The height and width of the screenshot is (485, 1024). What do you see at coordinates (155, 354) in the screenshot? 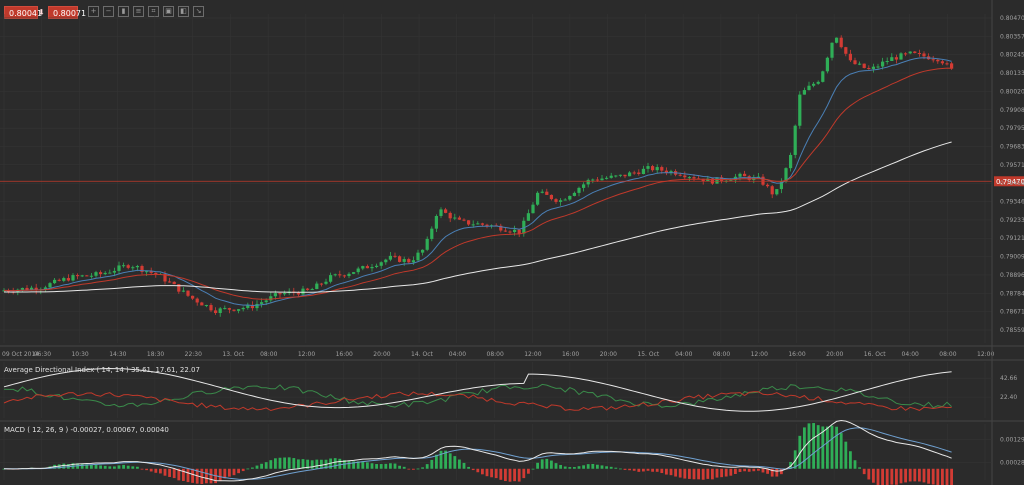
I see `time-tick-label: 18:30` at bounding box center [155, 354].